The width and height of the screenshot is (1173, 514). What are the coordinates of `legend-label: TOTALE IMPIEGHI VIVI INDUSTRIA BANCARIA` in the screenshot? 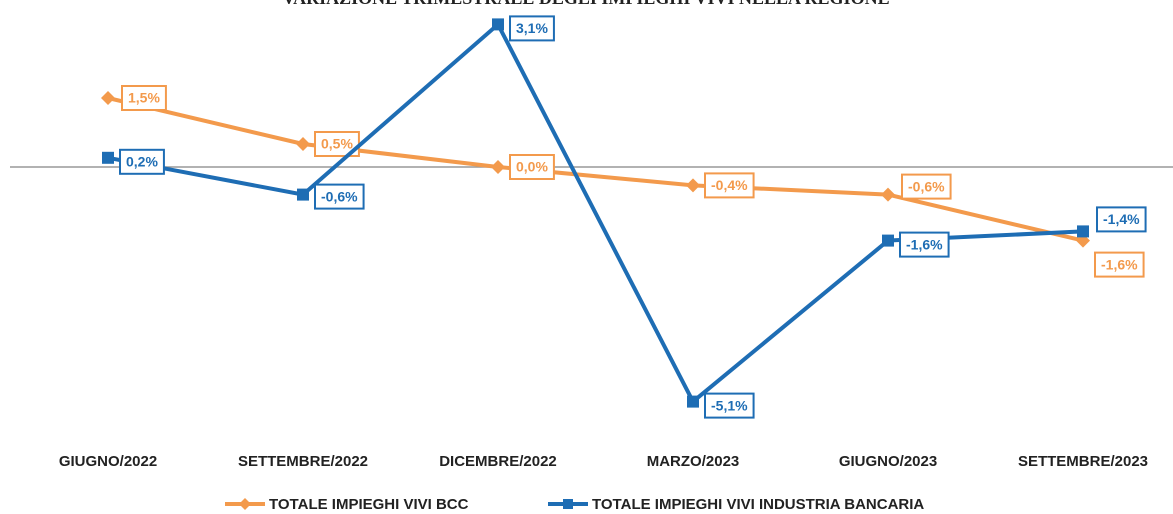 It's located at (758, 504).